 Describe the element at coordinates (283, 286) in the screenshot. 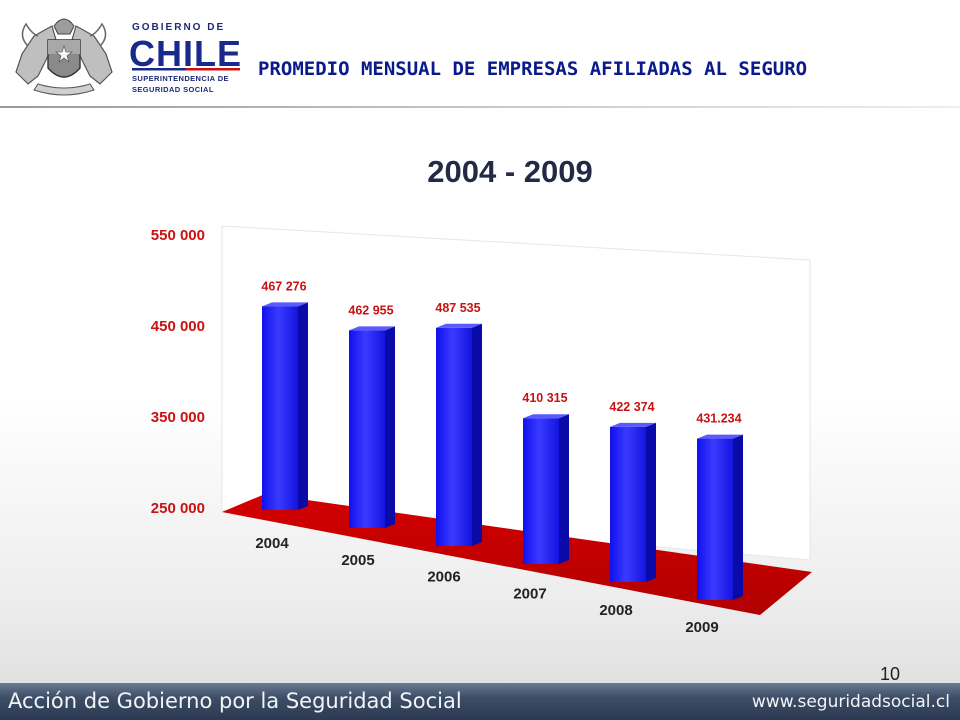

I see `data-label: 467 276` at that location.